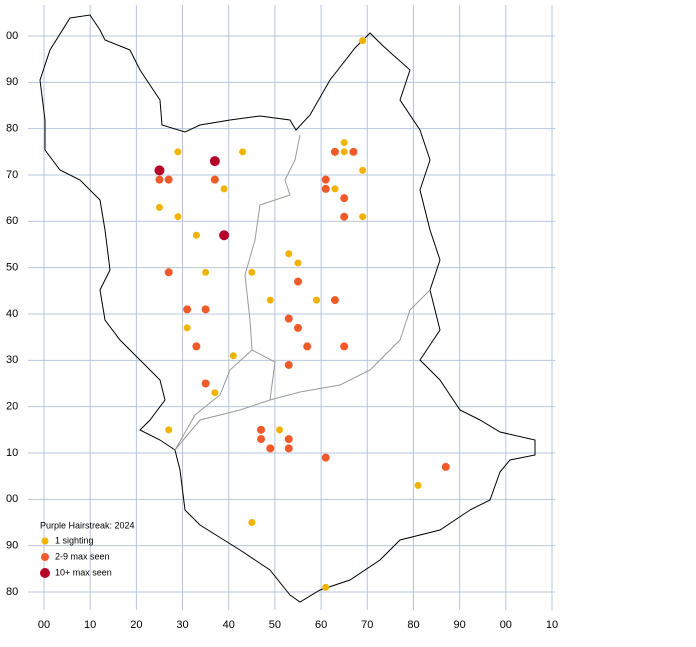 The width and height of the screenshot is (696, 647). I want to click on y-tick-label: 40, so click(12, 314).